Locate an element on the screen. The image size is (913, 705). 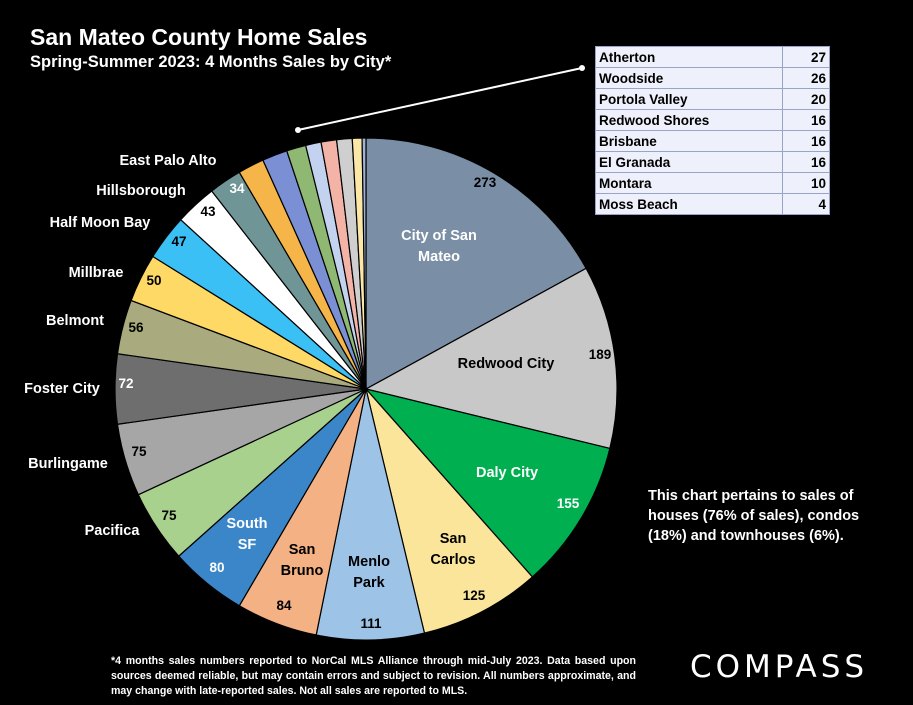
table-row: El Granada 16 is located at coordinates (712, 162).